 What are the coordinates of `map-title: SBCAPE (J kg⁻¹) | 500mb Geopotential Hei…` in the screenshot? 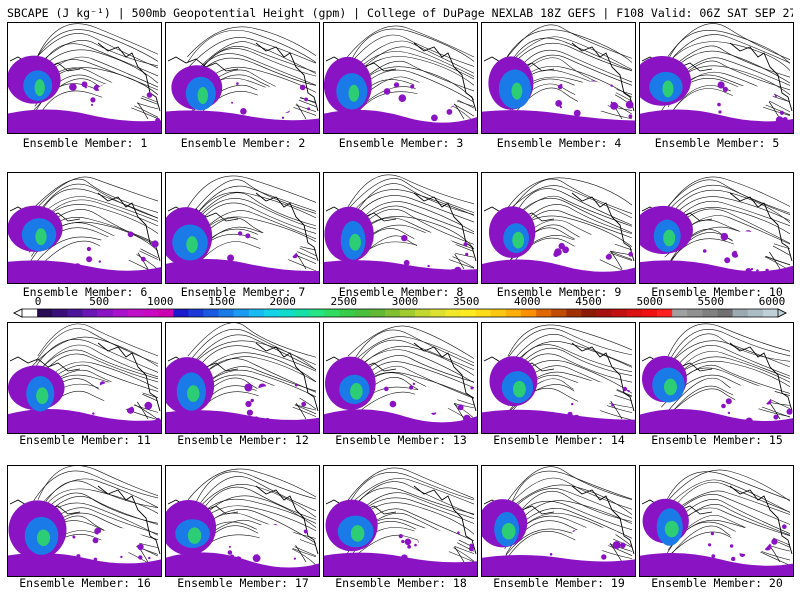 It's located at (400, 13).